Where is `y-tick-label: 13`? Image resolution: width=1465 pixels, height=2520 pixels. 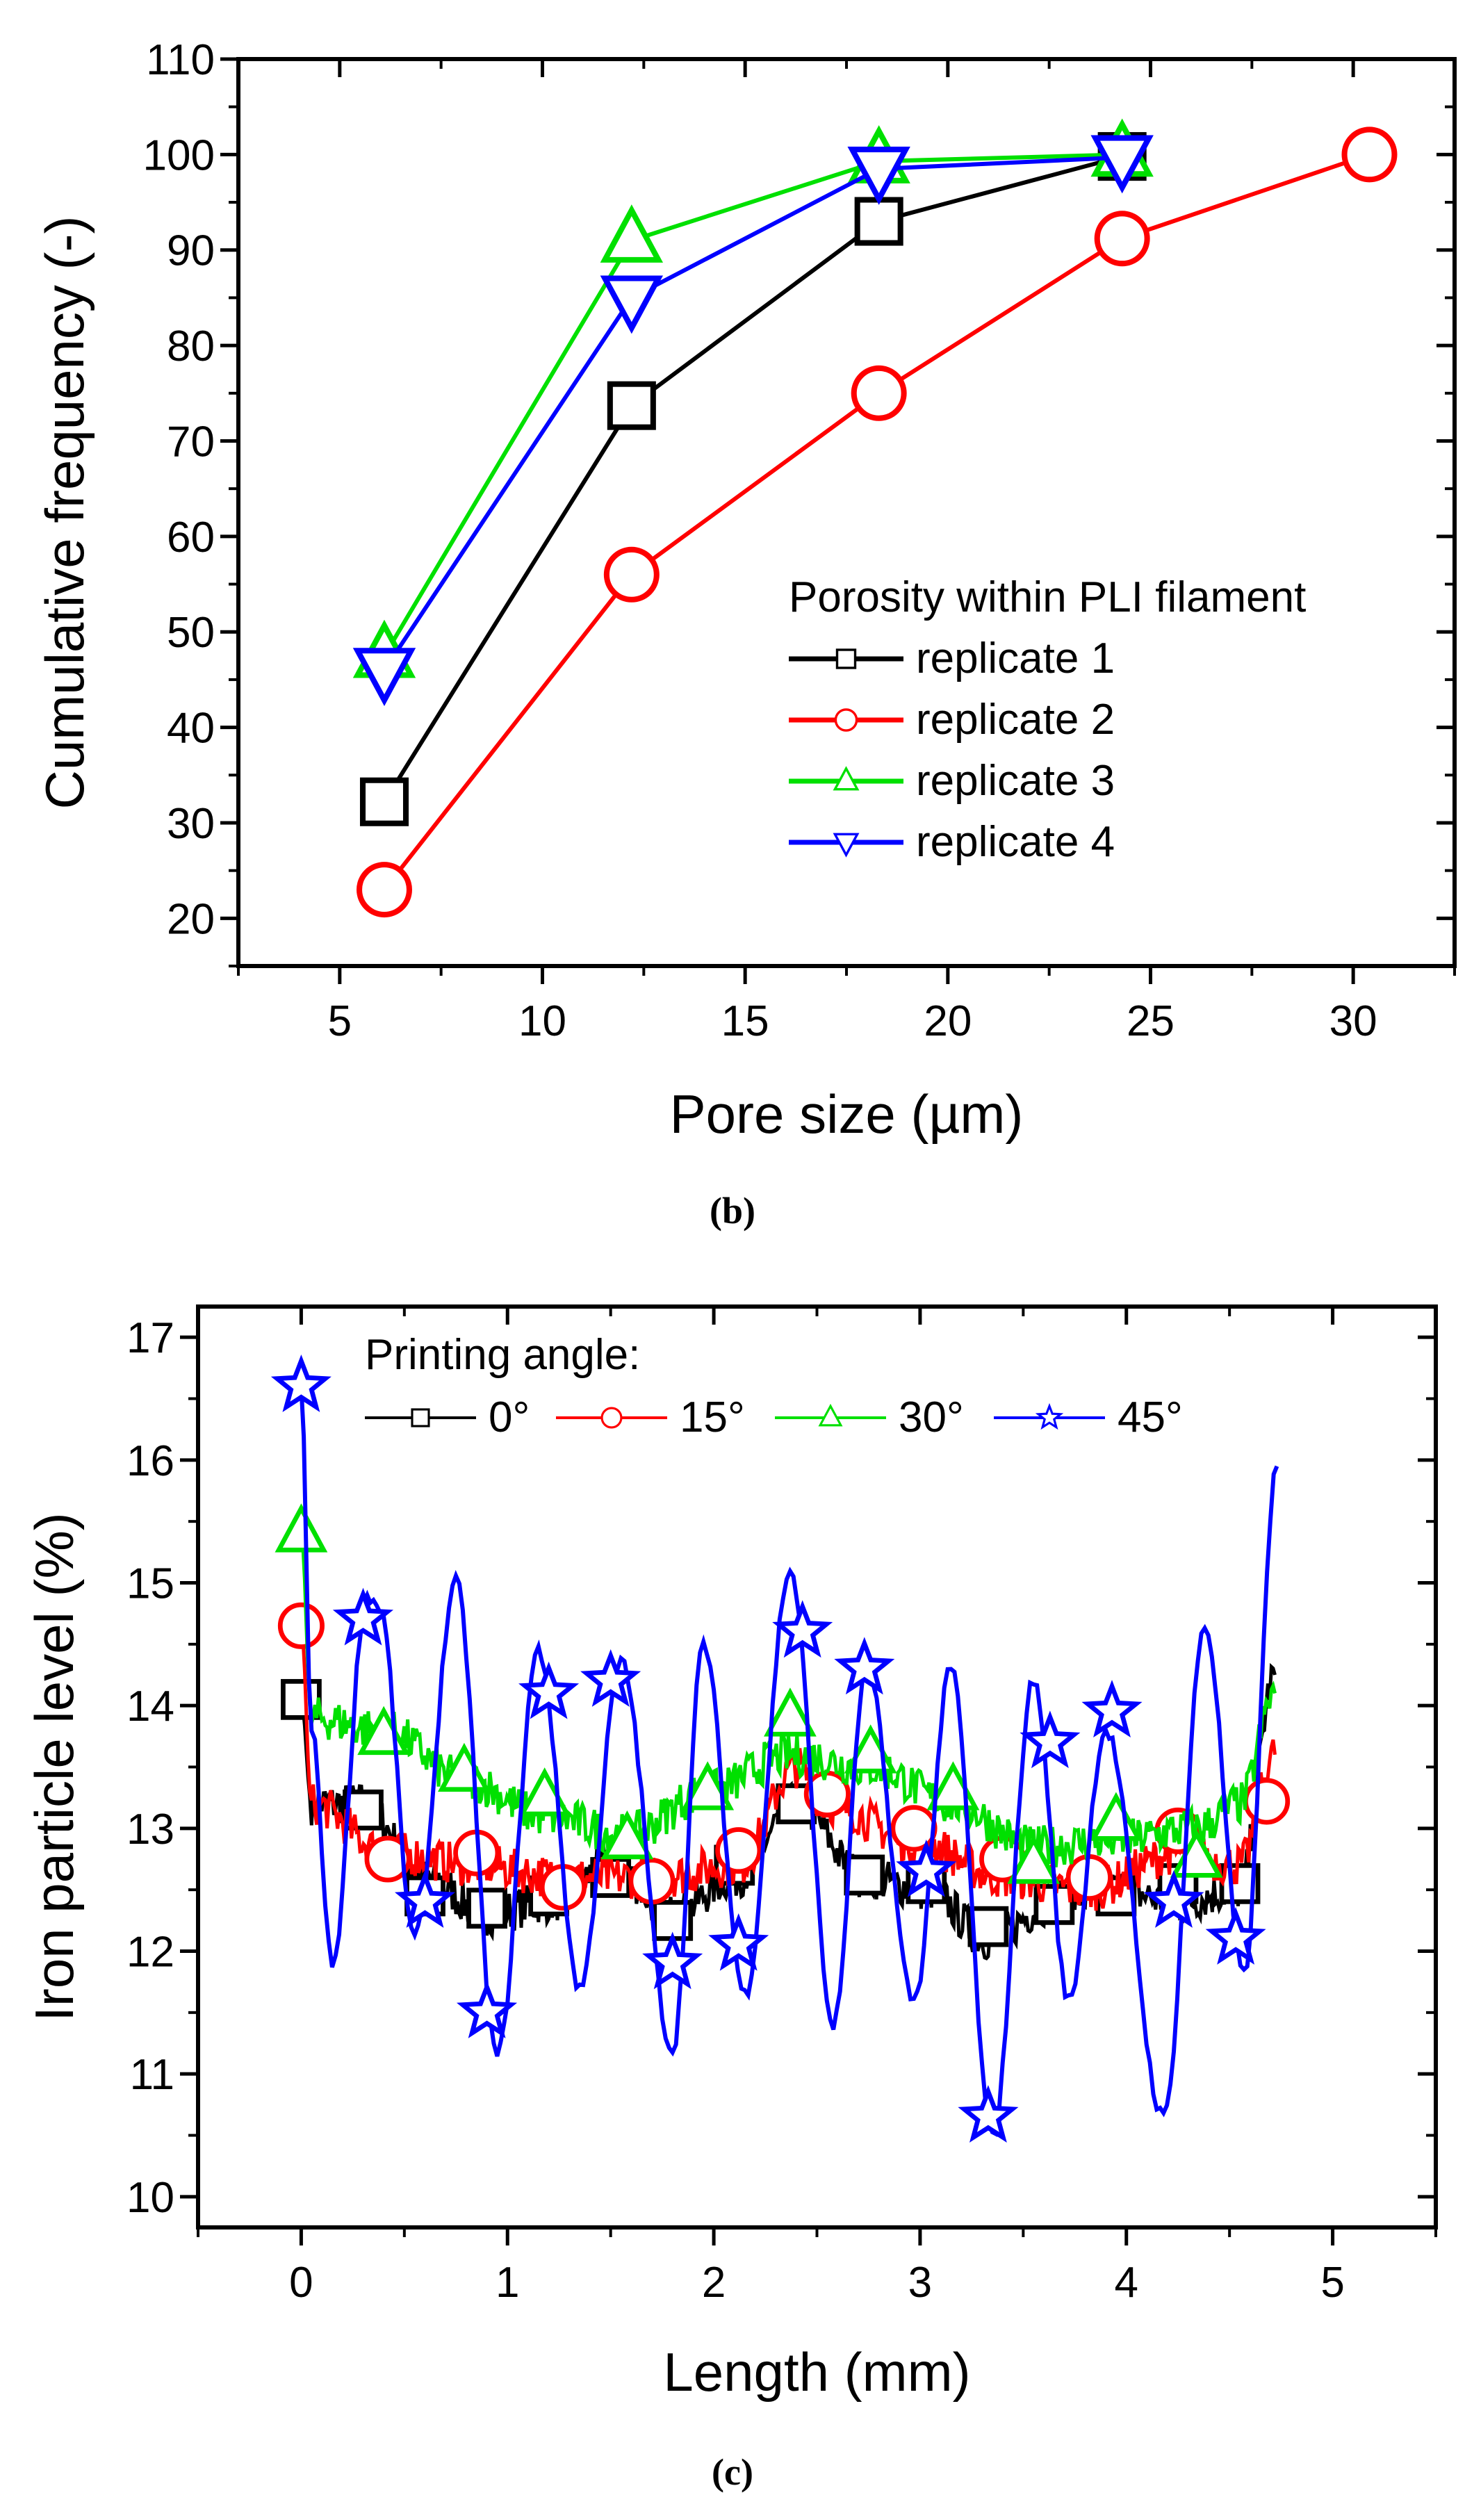
y-tick-label: 13 is located at coordinates (150, 1830).